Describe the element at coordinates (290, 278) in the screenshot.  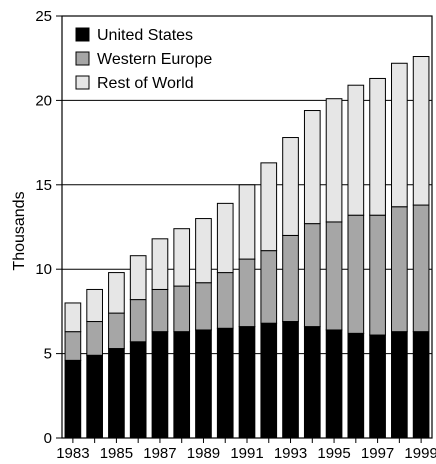
I see `bar-western-europe-1993` at that location.